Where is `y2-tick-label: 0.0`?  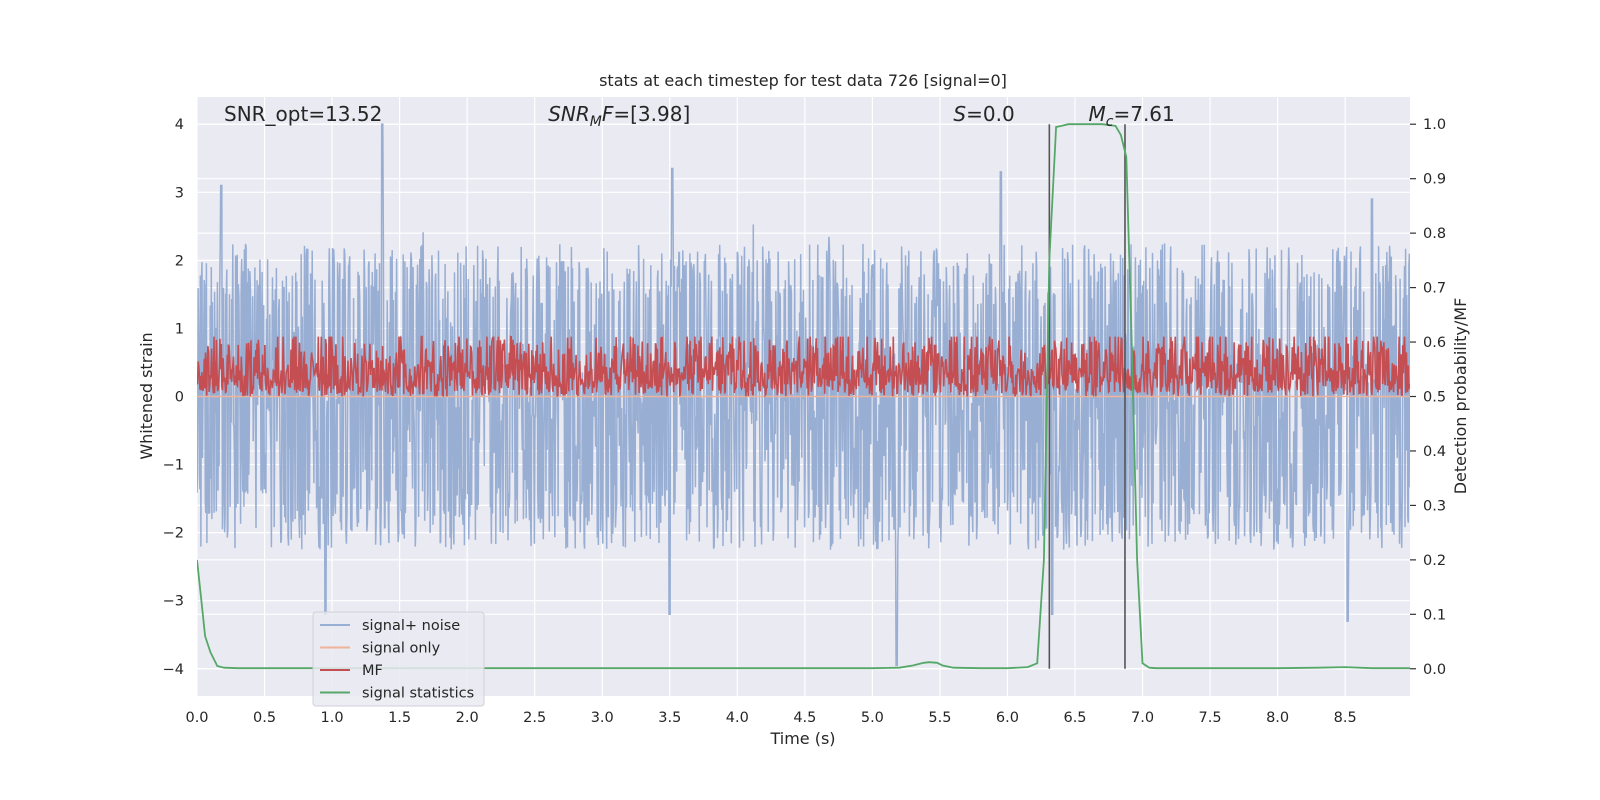
y2-tick-label: 0.0 is located at coordinates (1434, 670).